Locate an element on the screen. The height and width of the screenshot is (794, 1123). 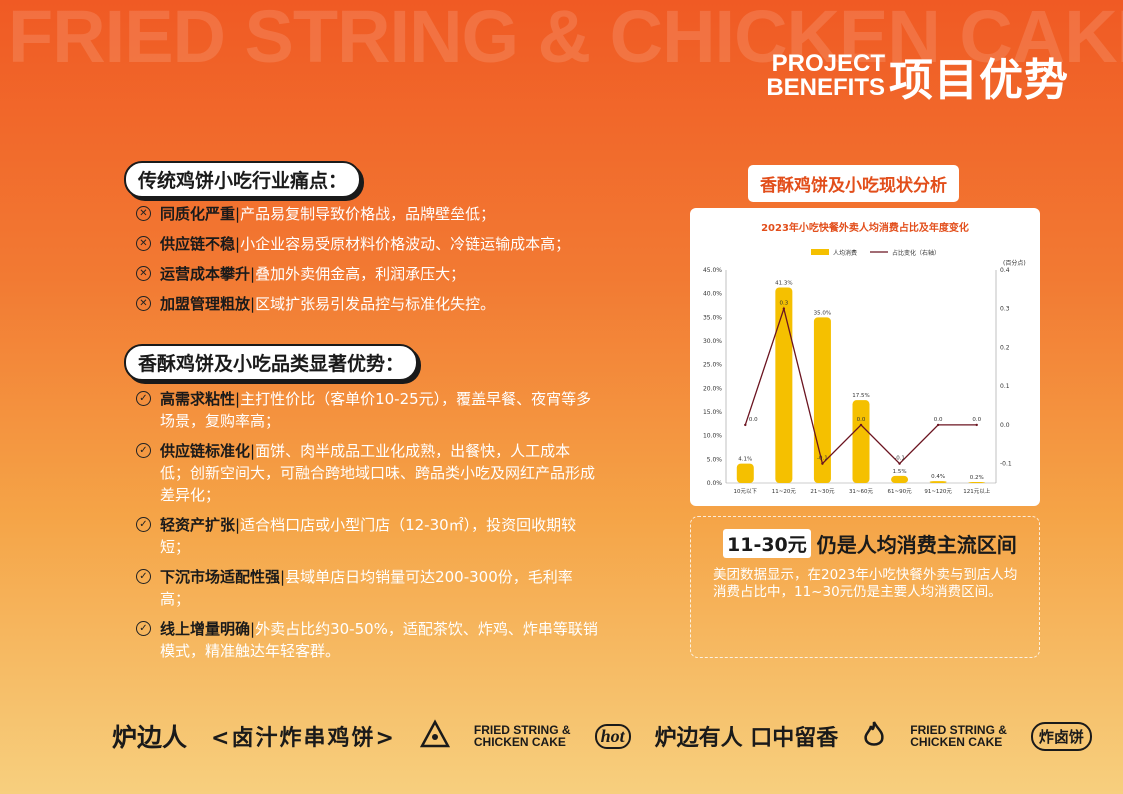
y-tick-label: 20.0% is located at coordinates (712, 388).